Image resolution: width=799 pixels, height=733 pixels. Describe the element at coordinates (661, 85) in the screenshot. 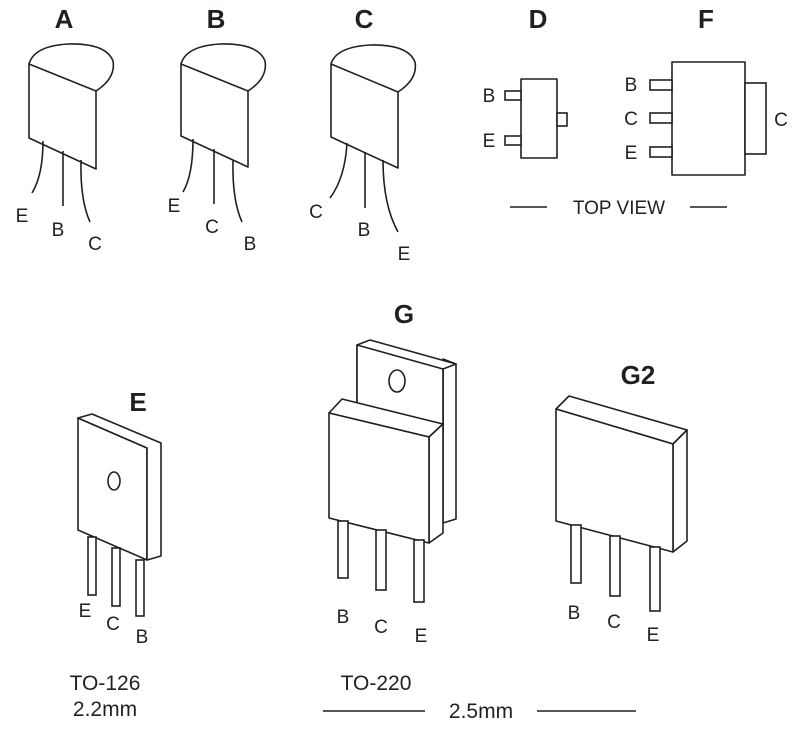

I see `package-f-pin-b` at that location.